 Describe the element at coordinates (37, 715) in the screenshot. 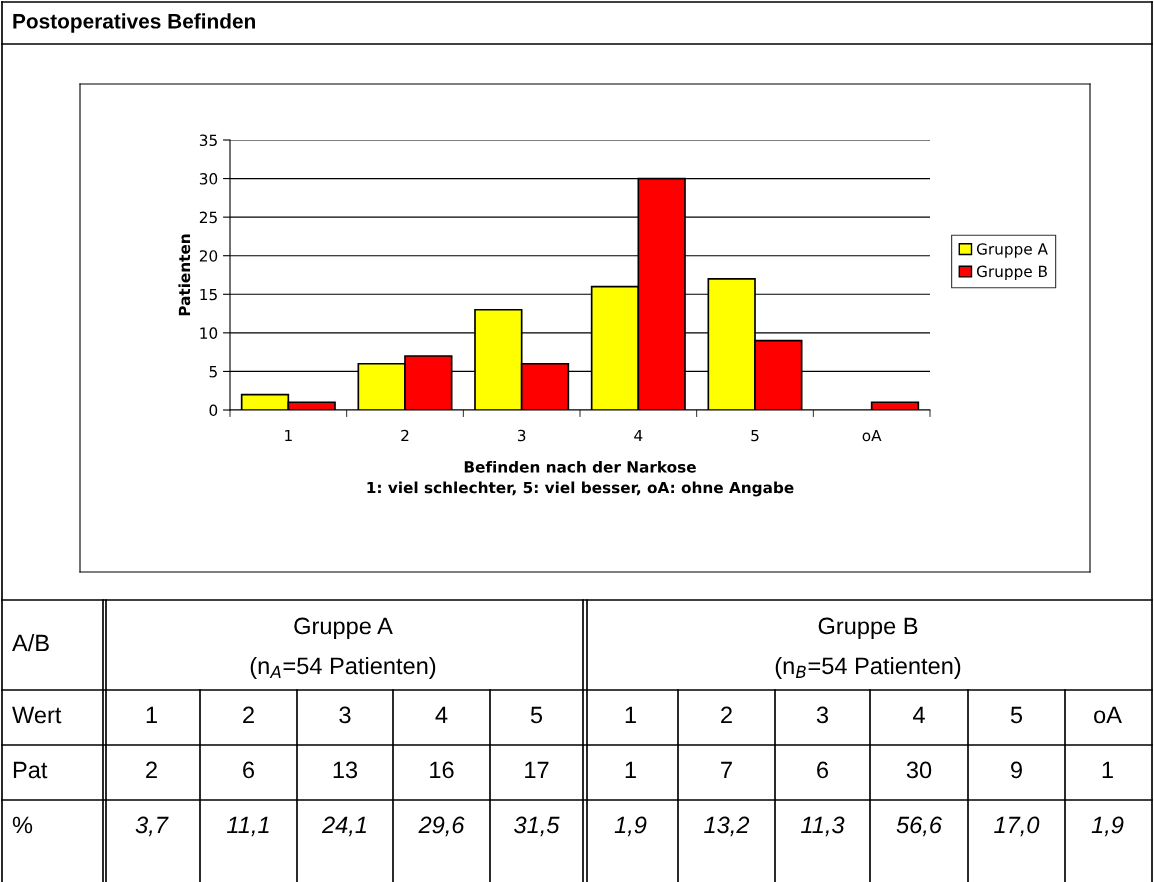

I see `text: Wert` at that location.